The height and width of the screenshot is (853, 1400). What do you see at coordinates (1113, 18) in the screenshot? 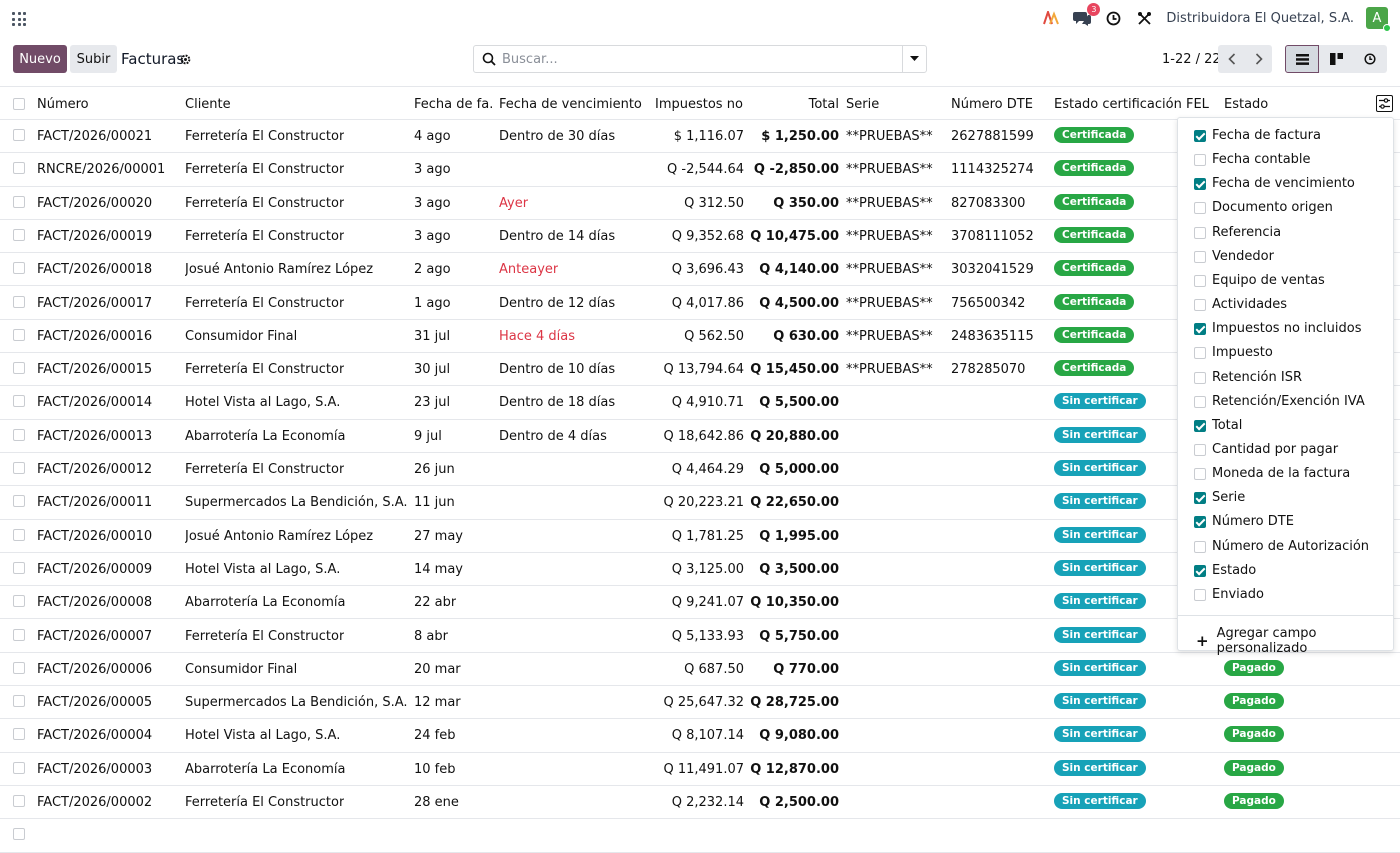
I see `clock-icon` at bounding box center [1113, 18].